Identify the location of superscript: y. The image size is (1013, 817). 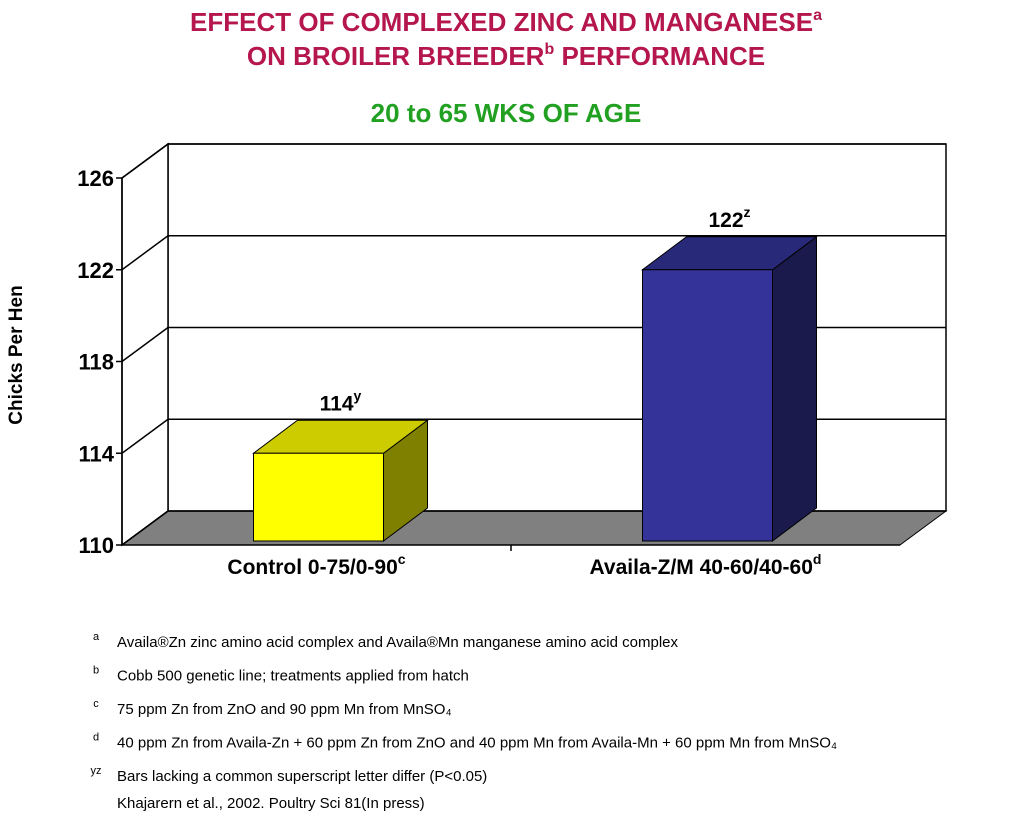
(358, 395).